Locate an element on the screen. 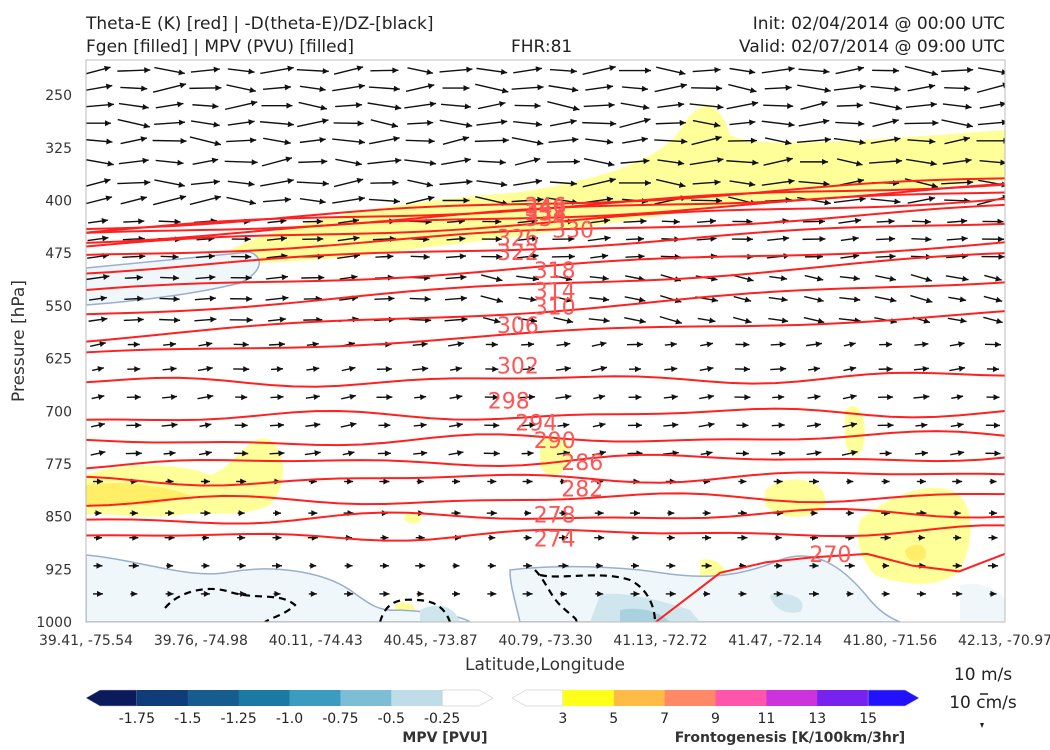  colorbar-tick-label: -1.75 is located at coordinates (137, 719).